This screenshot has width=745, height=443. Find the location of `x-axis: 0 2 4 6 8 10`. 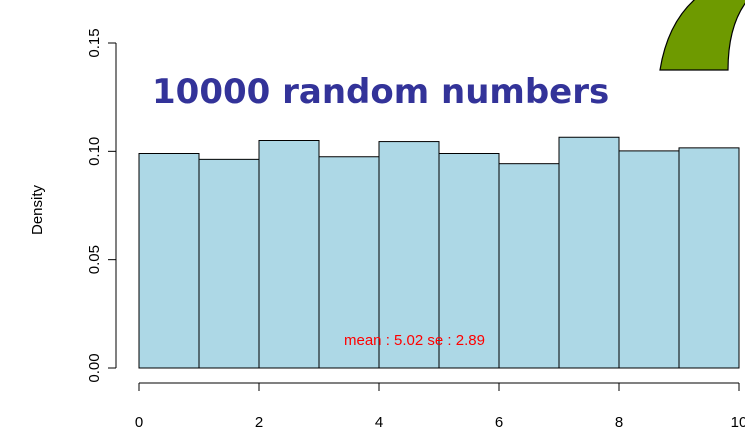

x-axis: 0 2 4 6 8 10 is located at coordinates (440, 406).